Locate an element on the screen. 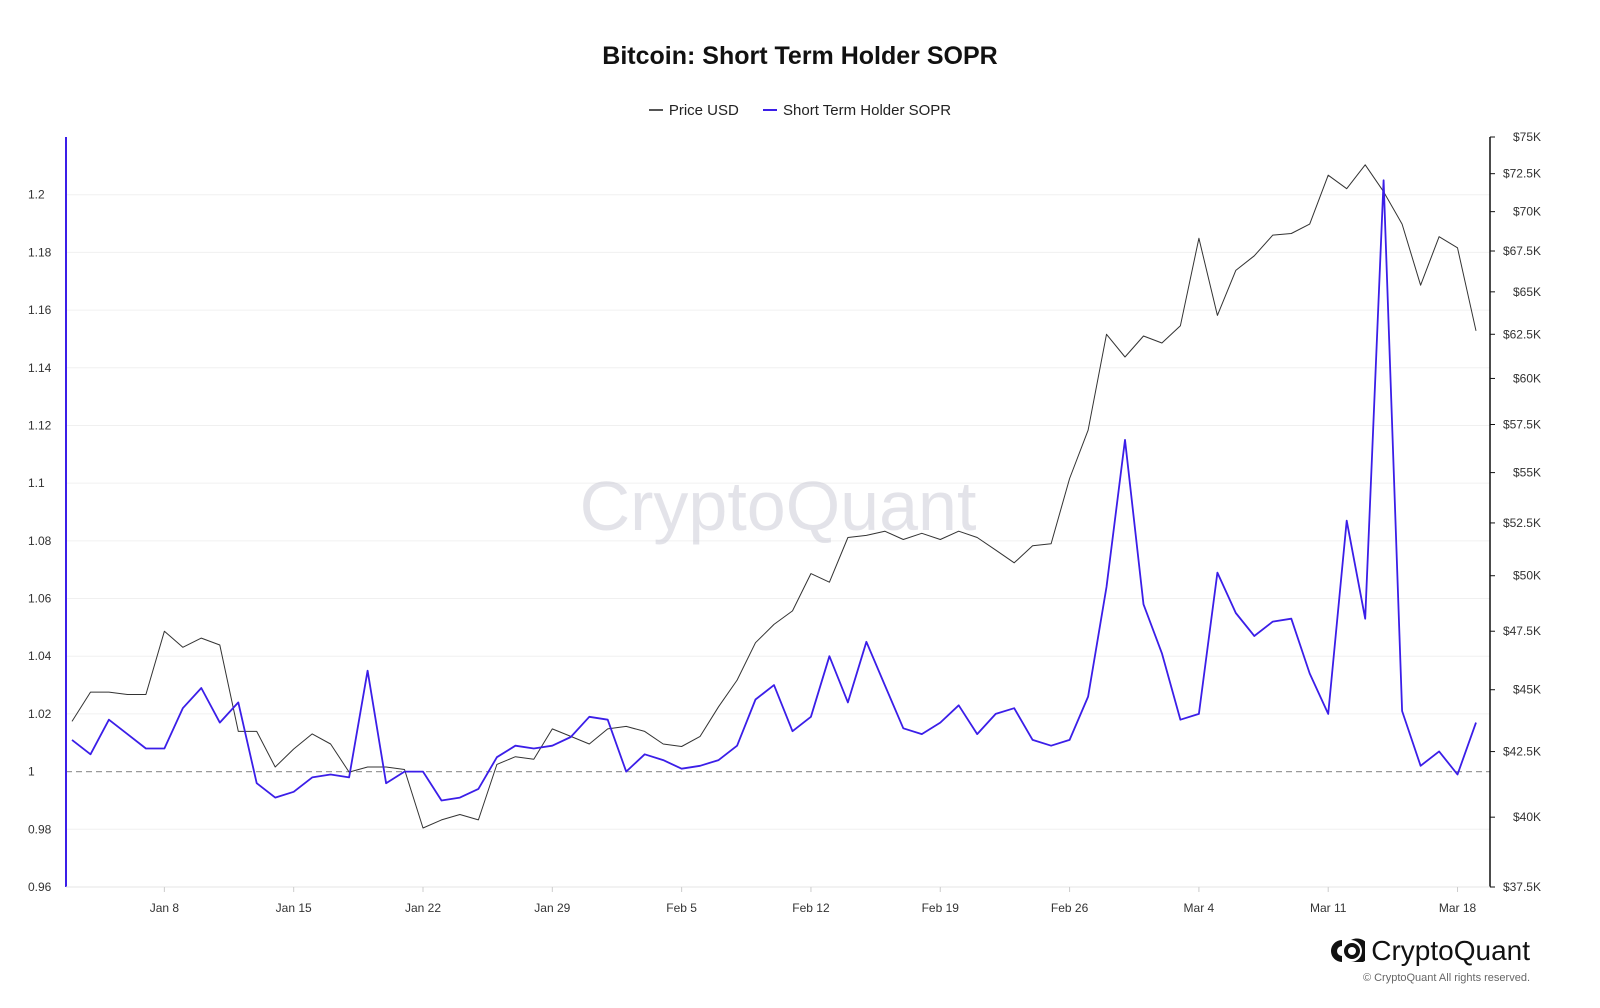  left-tick-label: 1.1 is located at coordinates (36, 483).